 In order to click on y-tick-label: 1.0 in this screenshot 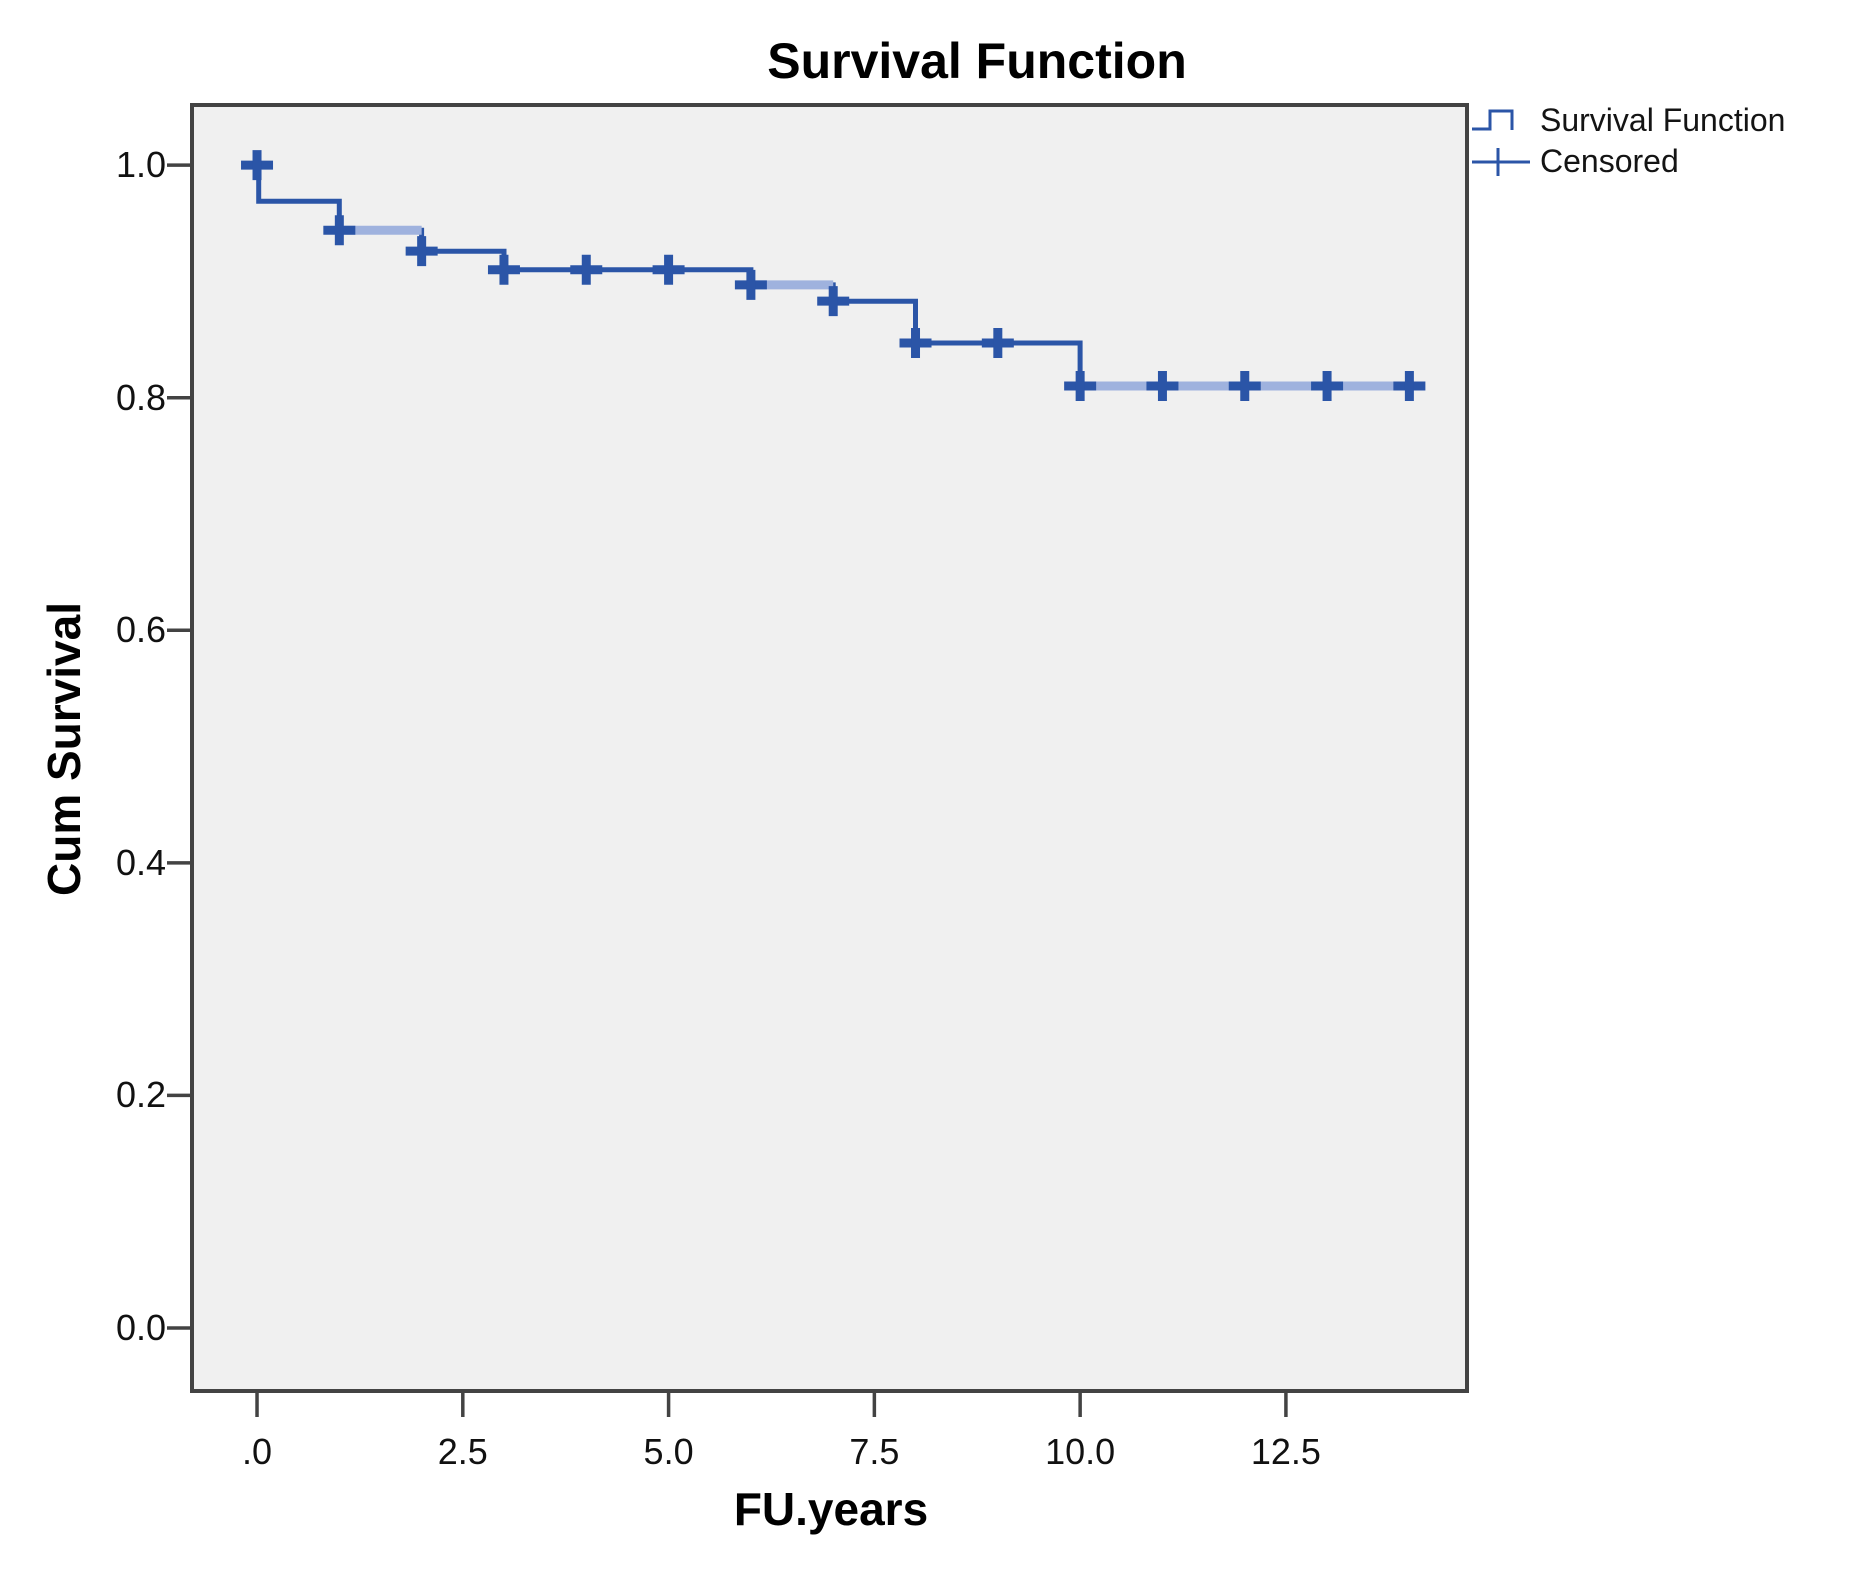, I will do `click(140, 165)`.